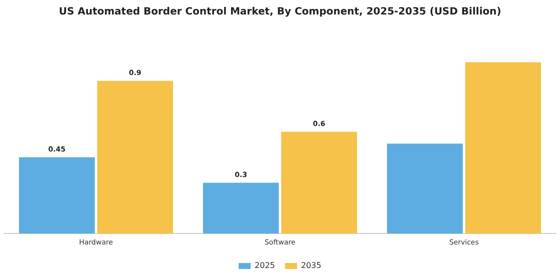 The image size is (560, 280). Describe the element at coordinates (264, 265) in the screenshot. I see `legend-label: 2025` at that location.